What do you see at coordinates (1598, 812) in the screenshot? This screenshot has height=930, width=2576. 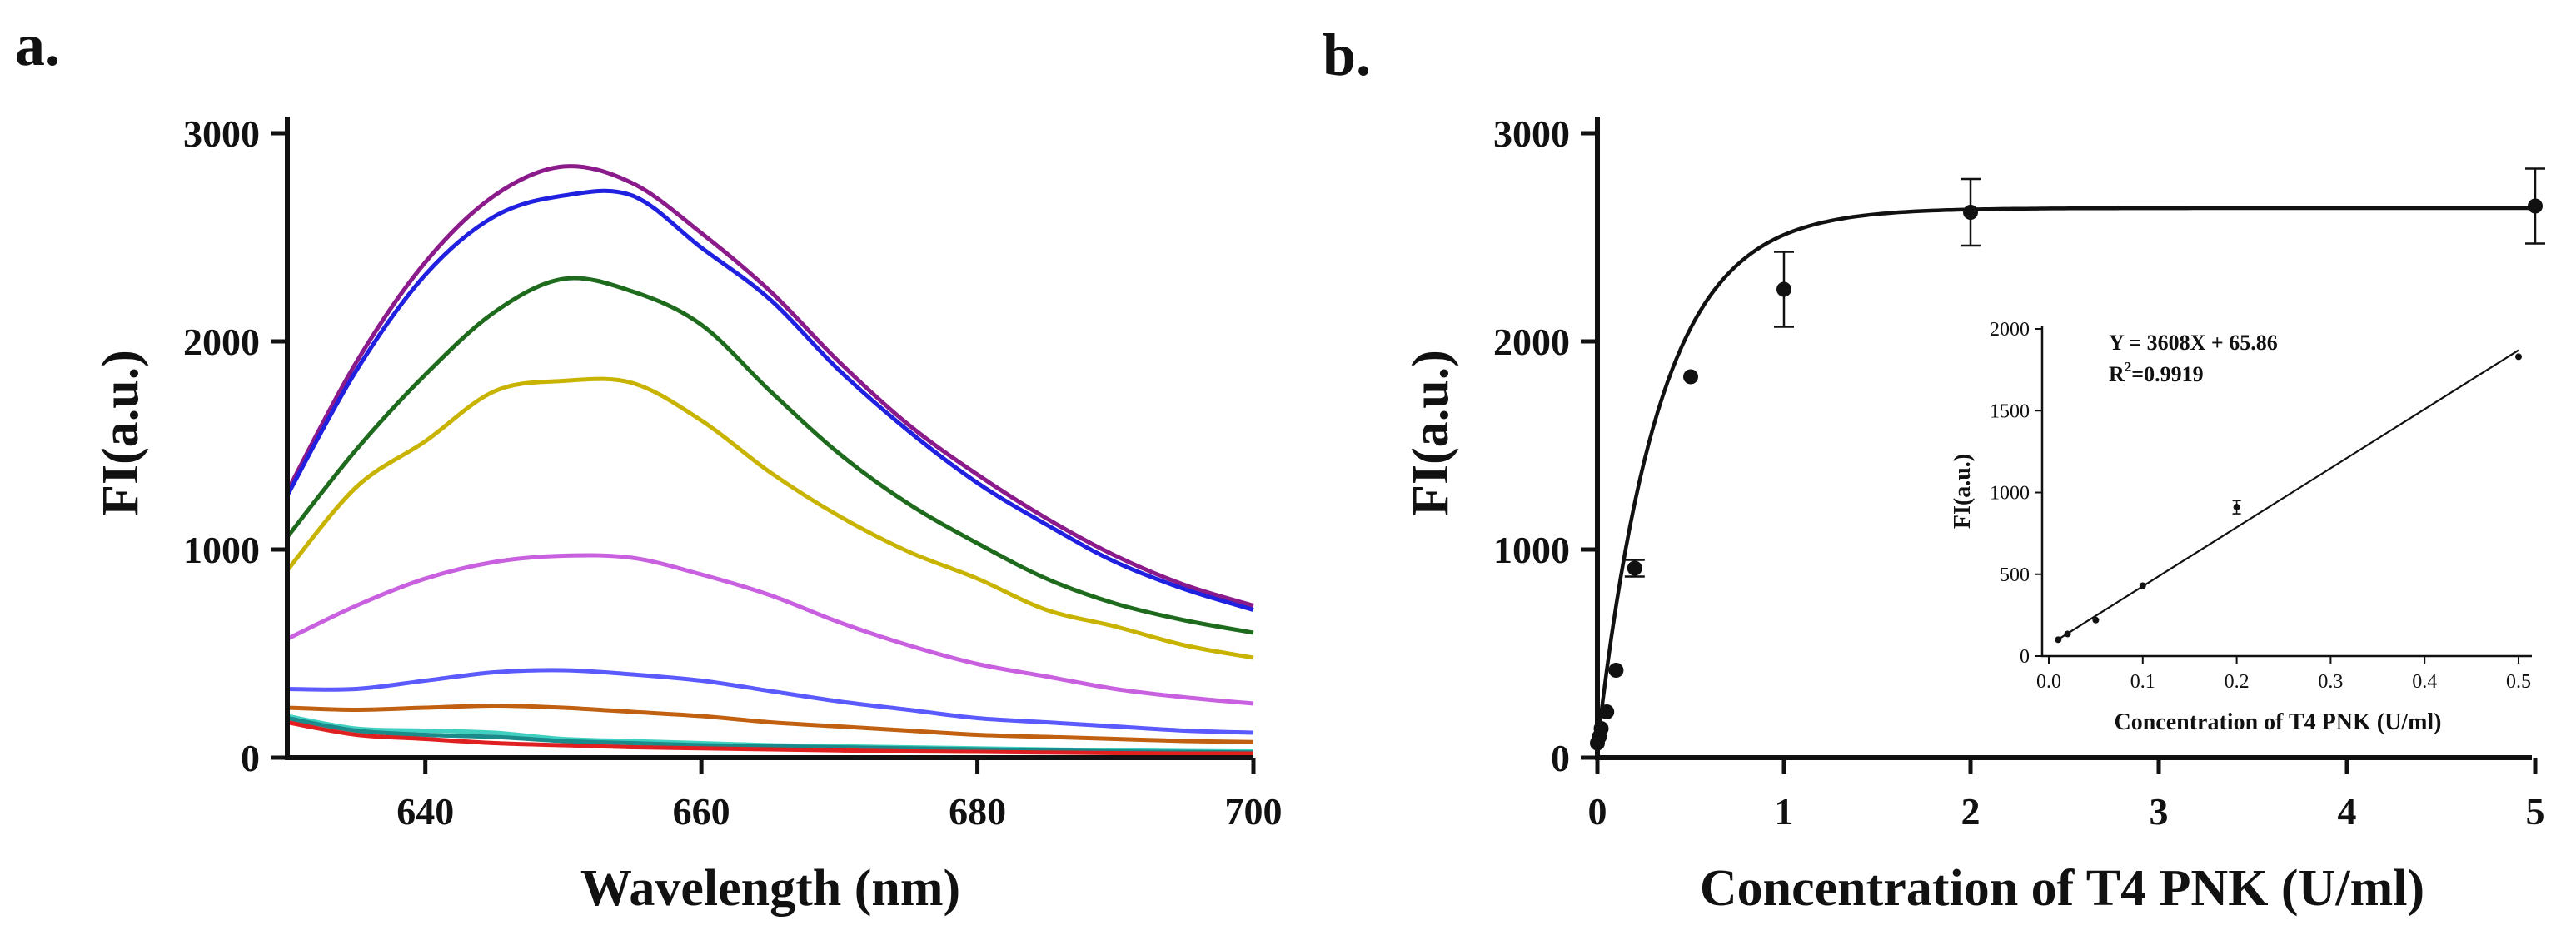 I see `calibration-x-tick-label-0: 0` at bounding box center [1598, 812].